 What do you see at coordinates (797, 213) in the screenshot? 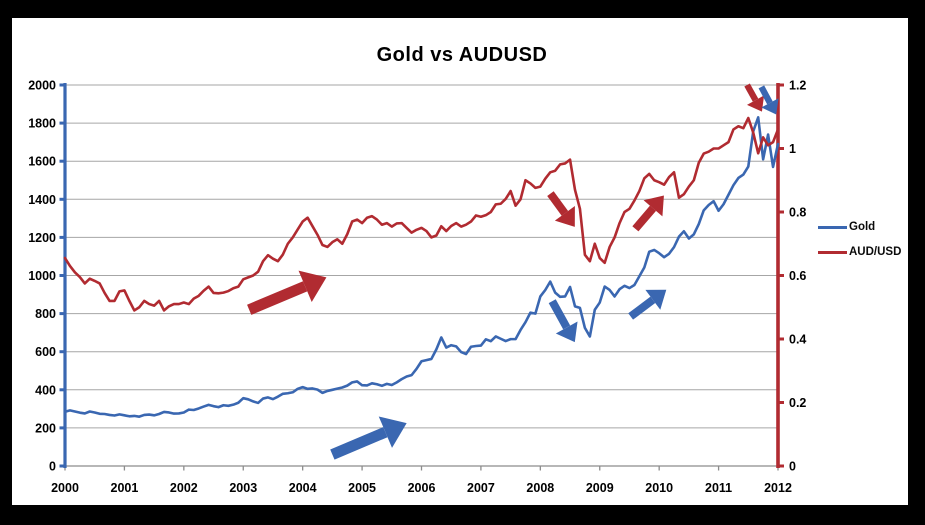
I see `right-tick-label: 0.8` at bounding box center [797, 213].